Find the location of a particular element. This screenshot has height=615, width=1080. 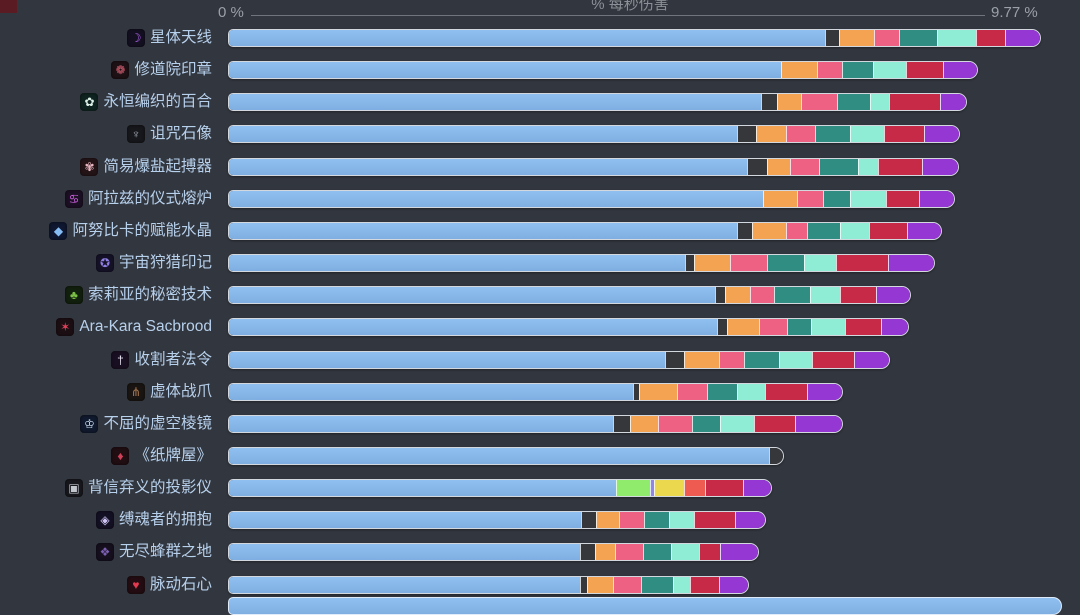

chart-row: ♔ 不屈的虚空棱镜 is located at coordinates (540, 423).